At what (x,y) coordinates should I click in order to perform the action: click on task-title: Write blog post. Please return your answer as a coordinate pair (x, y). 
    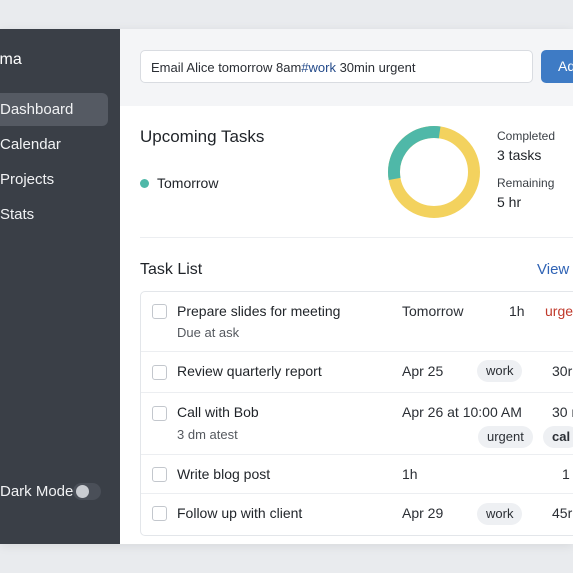
    Looking at the image, I should click on (224, 474).